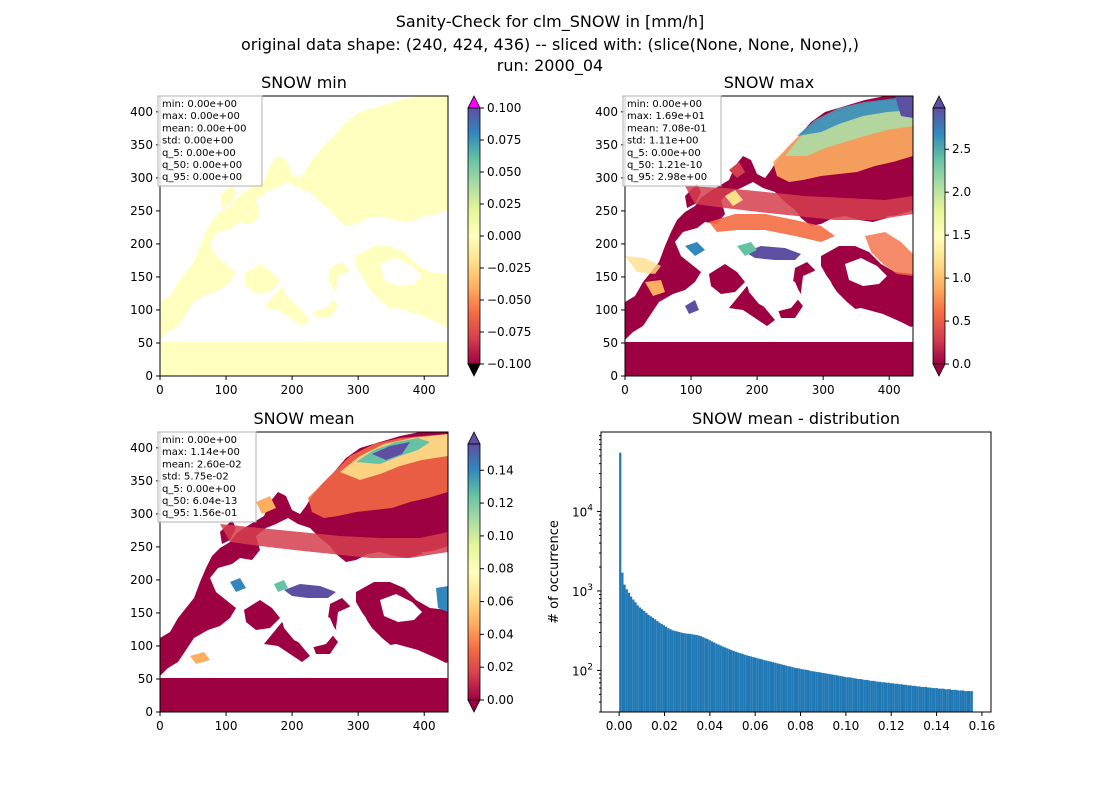  I want to click on colorbar-tick-label: 2.0, so click(961, 192).